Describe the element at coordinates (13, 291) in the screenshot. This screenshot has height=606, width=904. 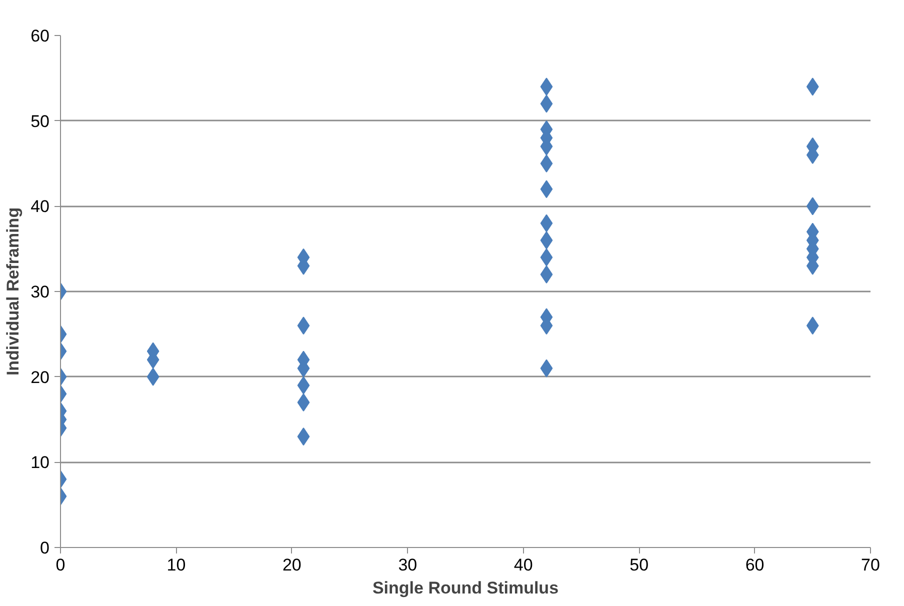
I see `y-axis-title: Individual Reframing` at that location.